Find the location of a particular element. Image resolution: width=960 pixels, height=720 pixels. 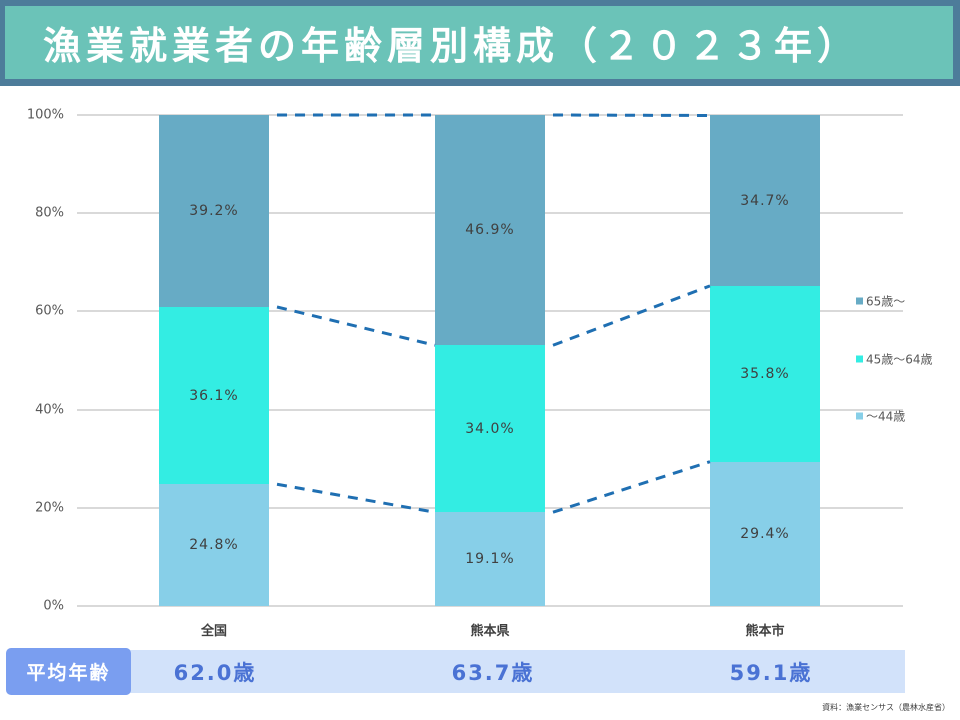

bar-0: 24.8% 36.1% 39.2% is located at coordinates (214, 365).